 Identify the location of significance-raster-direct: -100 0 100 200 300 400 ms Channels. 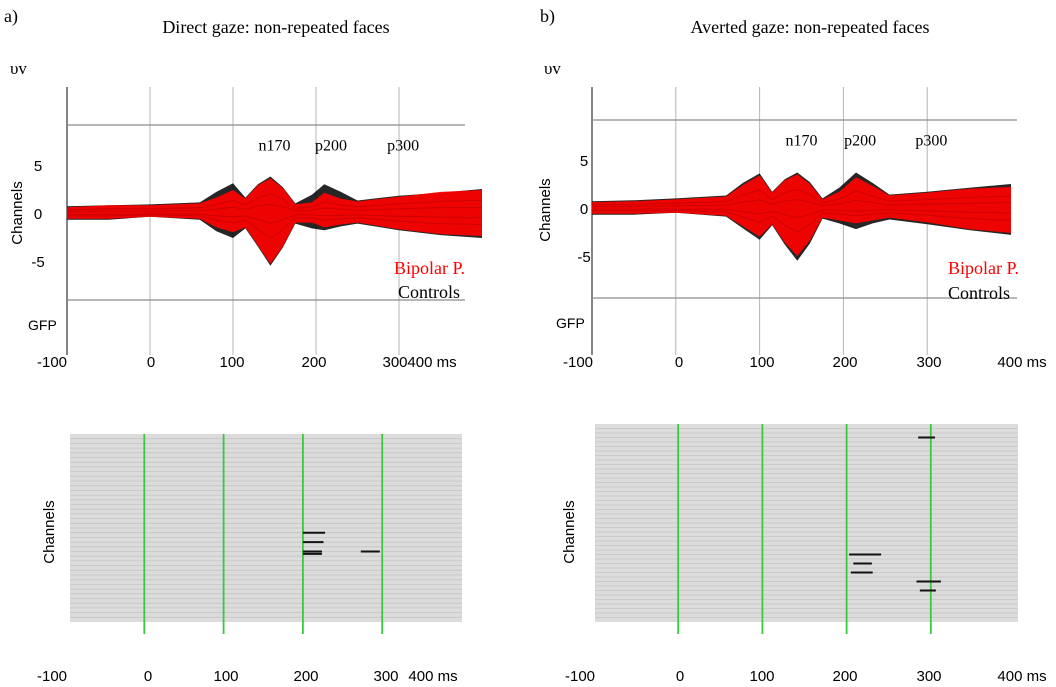
(249, 559).